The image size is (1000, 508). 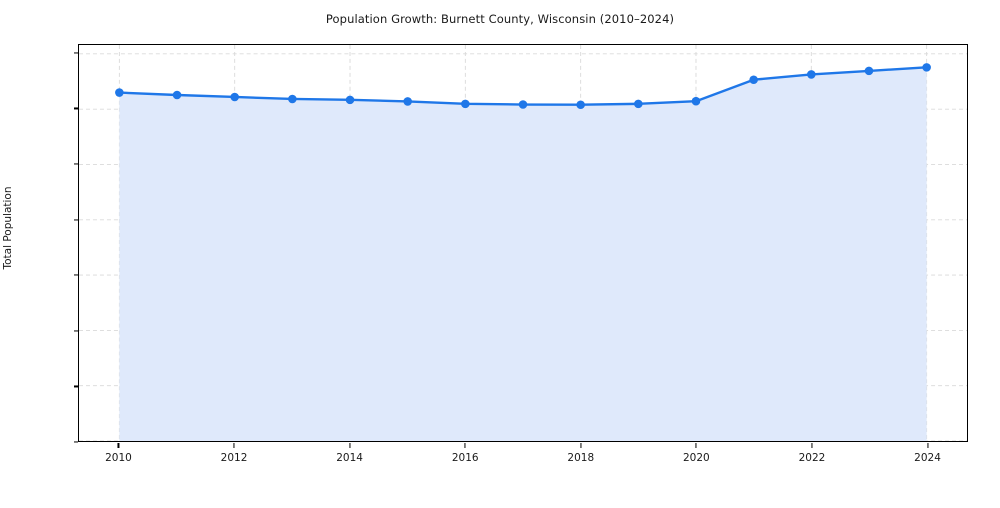 What do you see at coordinates (349, 458) in the screenshot?
I see `x-tick-label-2: 2014` at bounding box center [349, 458].